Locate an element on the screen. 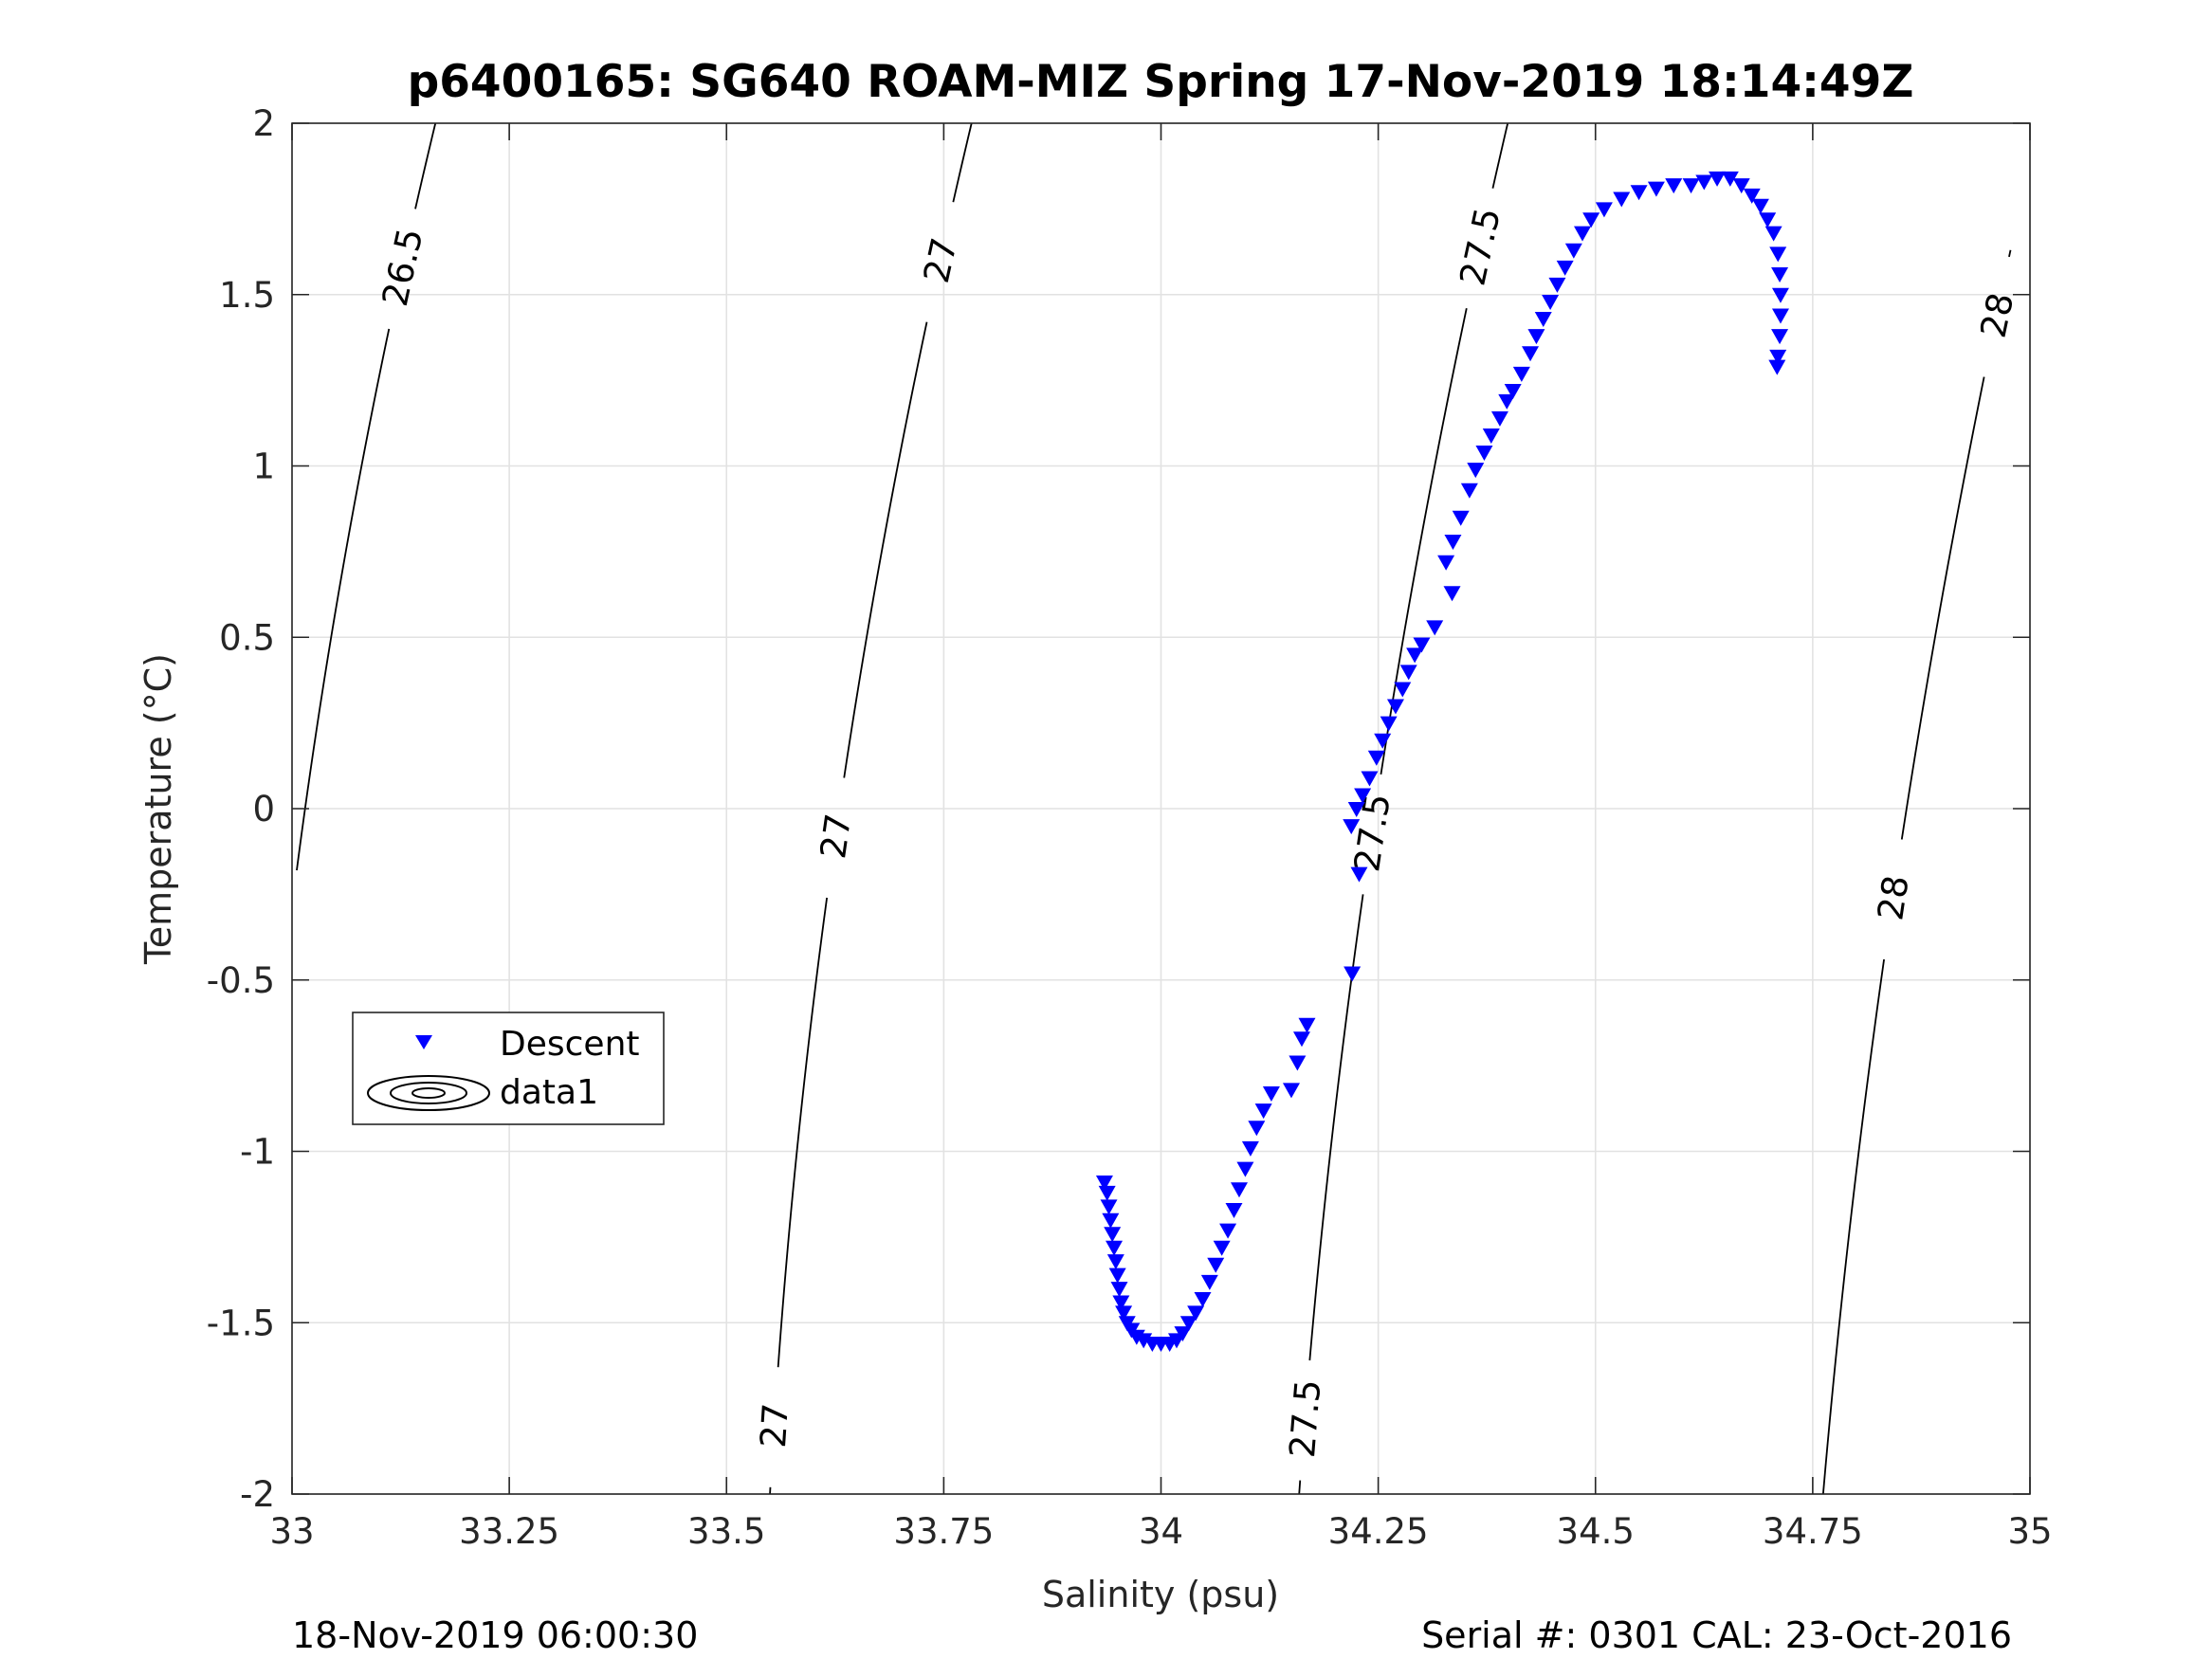  legend-descent-label: Descent is located at coordinates (570, 1044).